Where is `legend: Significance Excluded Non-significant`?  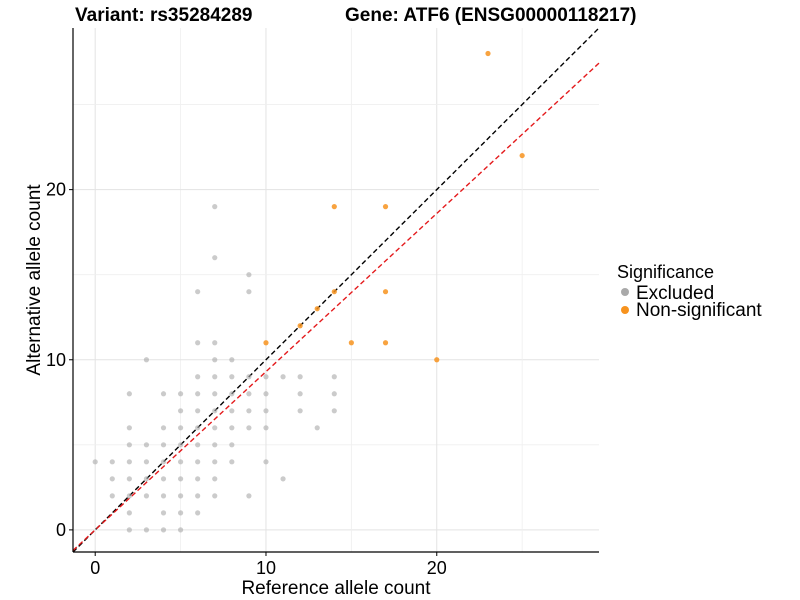 legend: Significance Excluded Non-significant is located at coordinates (689, 291).